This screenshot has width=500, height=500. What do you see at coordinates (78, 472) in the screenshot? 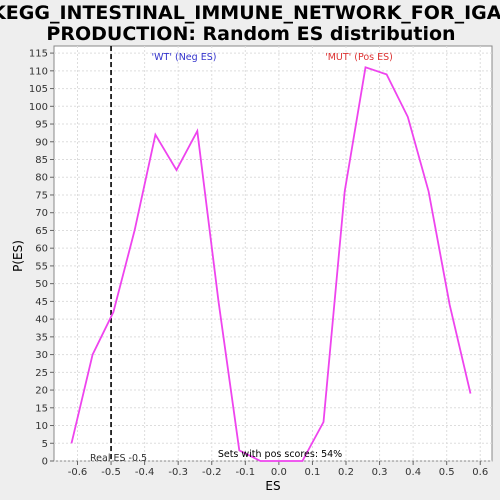
I see `x-tick-label: -0.6` at bounding box center [78, 472].